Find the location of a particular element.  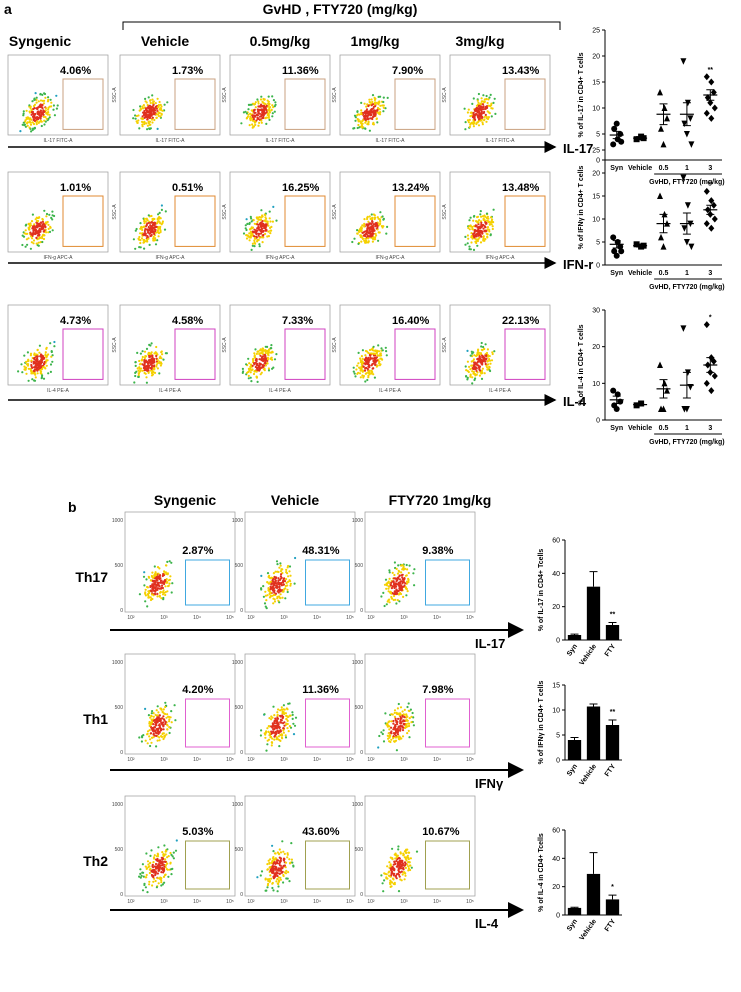

x-axis-title: GvHD, FTY720 (mg/kg) is located at coordinates (686, 442).